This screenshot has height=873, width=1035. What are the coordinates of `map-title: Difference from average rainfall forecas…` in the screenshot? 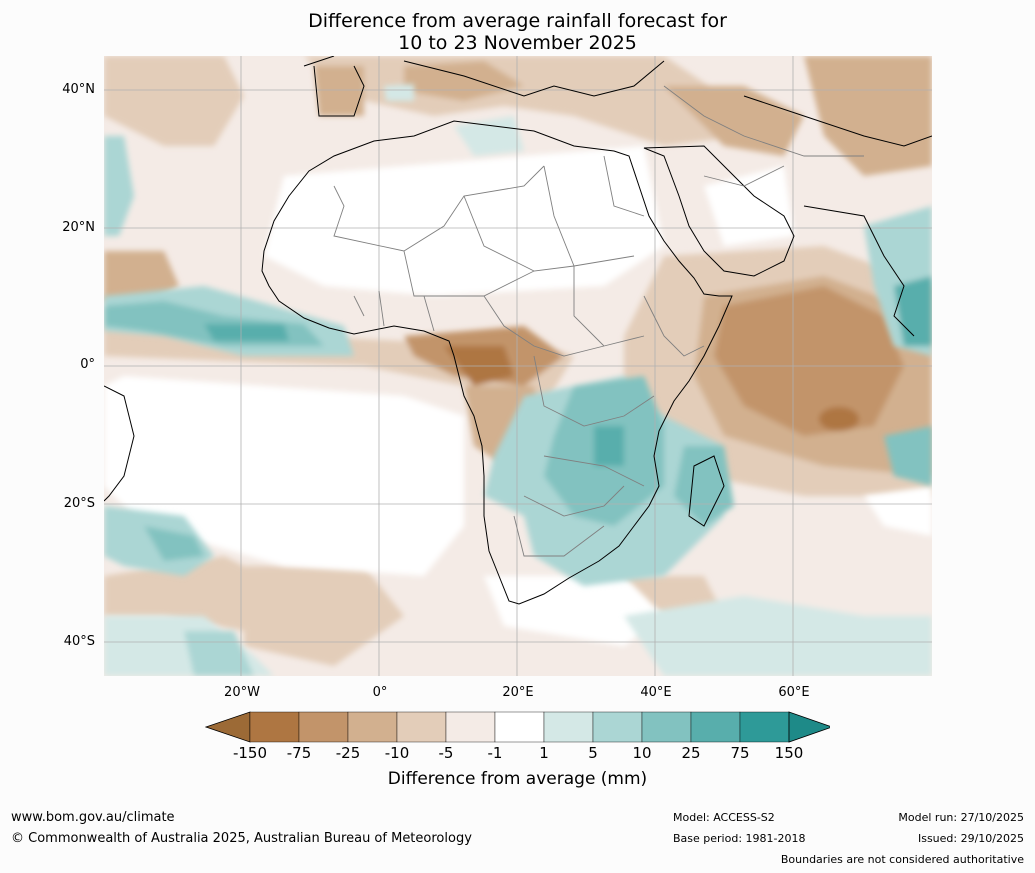 It's located at (517, 32).